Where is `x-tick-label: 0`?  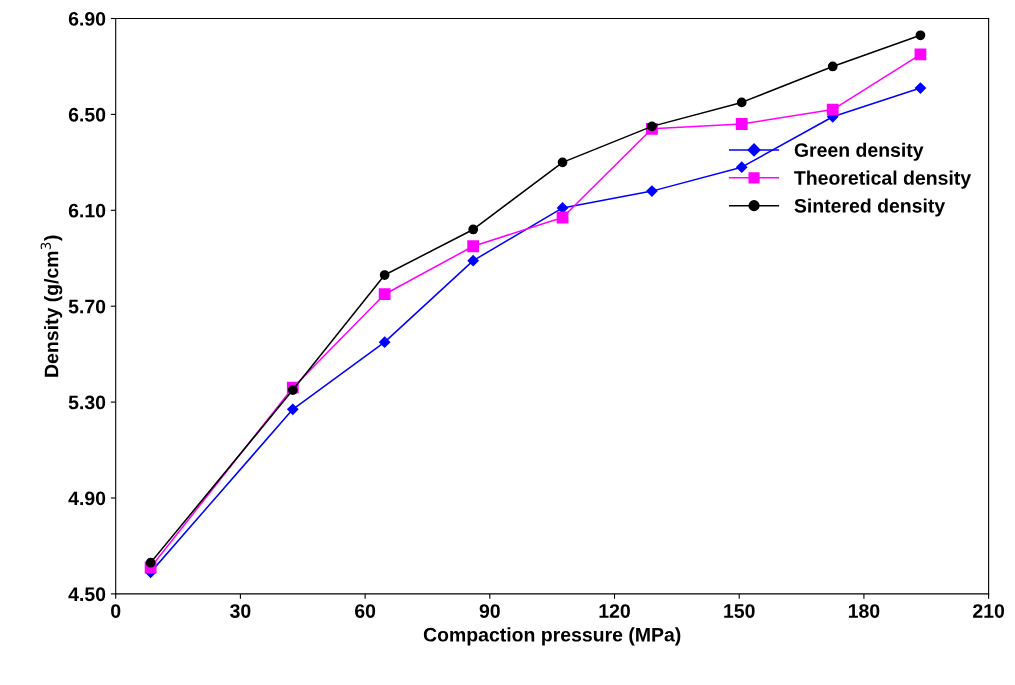
x-tick-label: 0 is located at coordinates (116, 611).